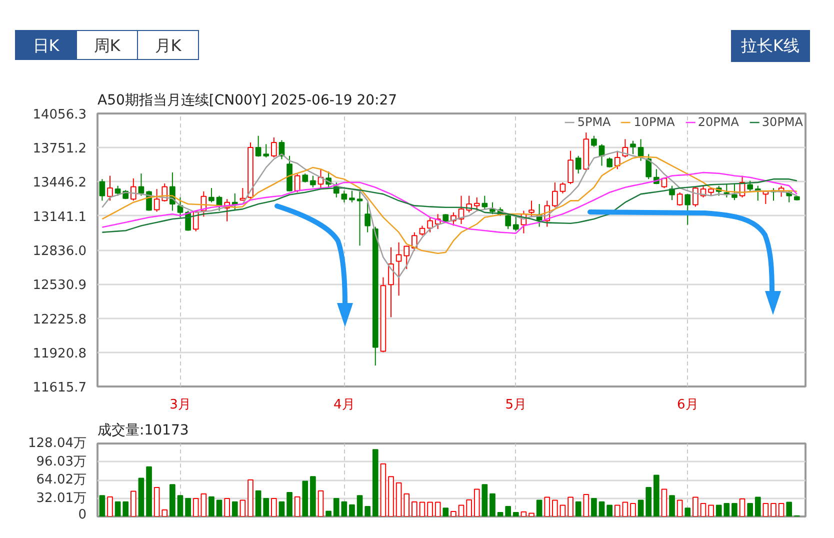 This screenshot has height=538, width=834. Describe the element at coordinates (61, 462) in the screenshot. I see `y-tick-label: 96.03万` at that location.